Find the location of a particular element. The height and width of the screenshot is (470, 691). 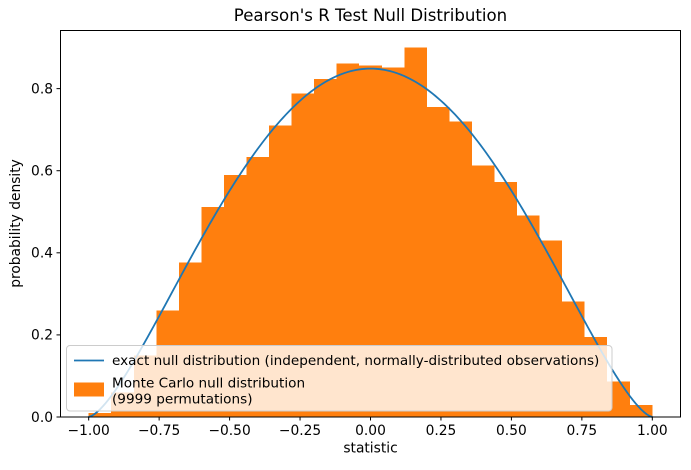

y-tick-label: 0.4 is located at coordinates (42, 254).